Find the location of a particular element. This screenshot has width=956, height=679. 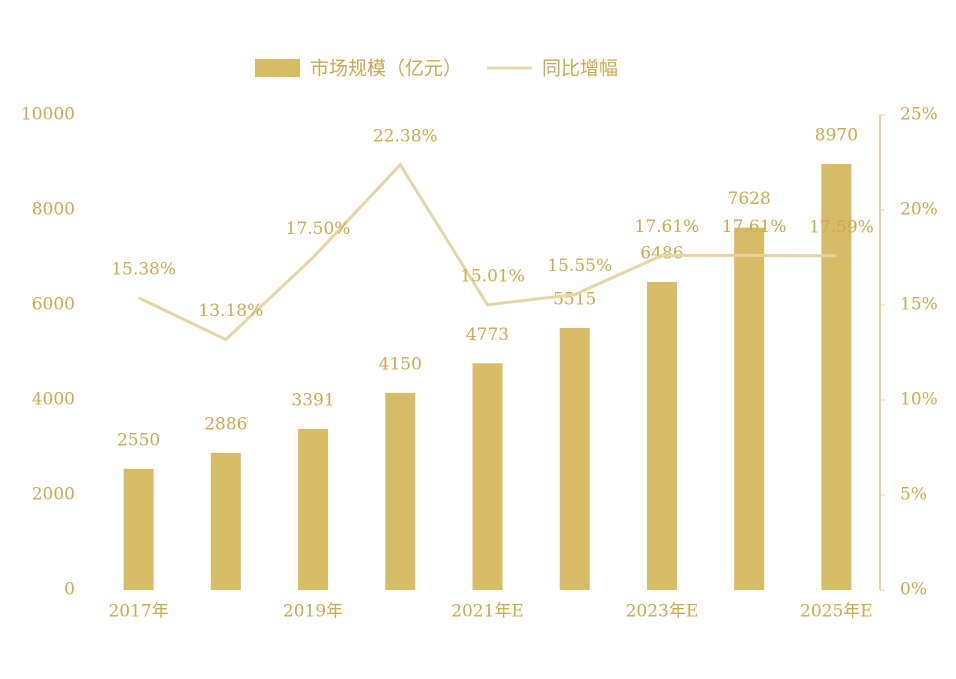

x-tick-label: 2017年 is located at coordinates (138, 612).